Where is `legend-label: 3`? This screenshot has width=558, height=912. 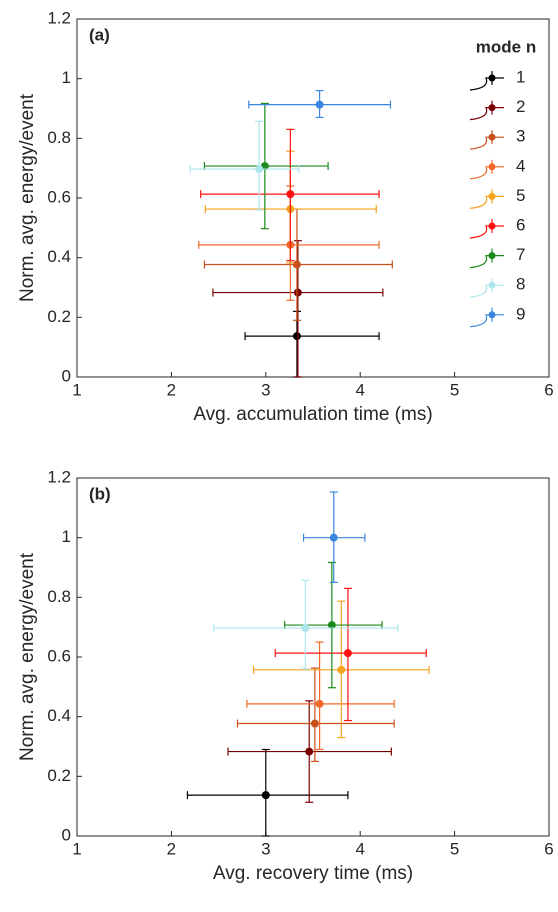 legend-label: 3 is located at coordinates (520, 136).